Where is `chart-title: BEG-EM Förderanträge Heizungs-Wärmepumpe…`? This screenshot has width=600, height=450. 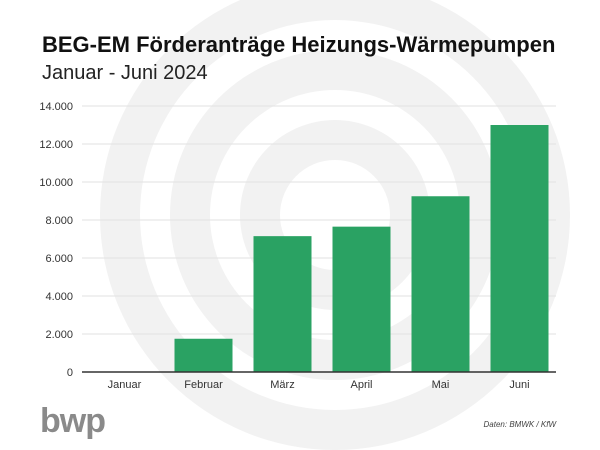 chart-title: BEG-EM Förderanträge Heizungs-Wärmepumpe… is located at coordinates (299, 44).